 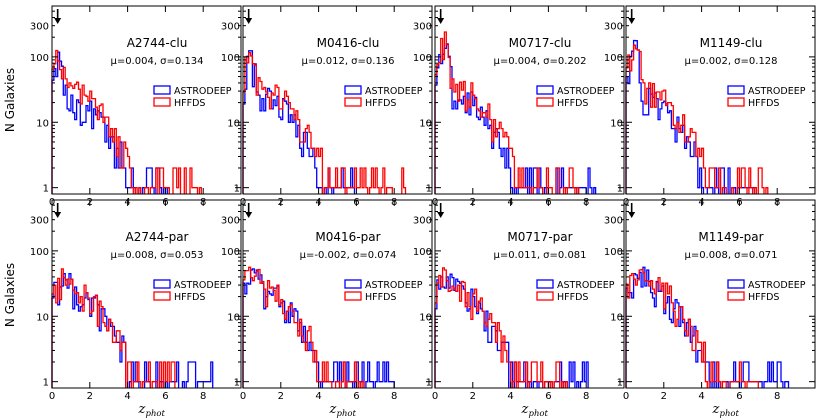 What do you see at coordinates (157, 237) in the screenshot?
I see `panel-title: A2744-par` at bounding box center [157, 237].